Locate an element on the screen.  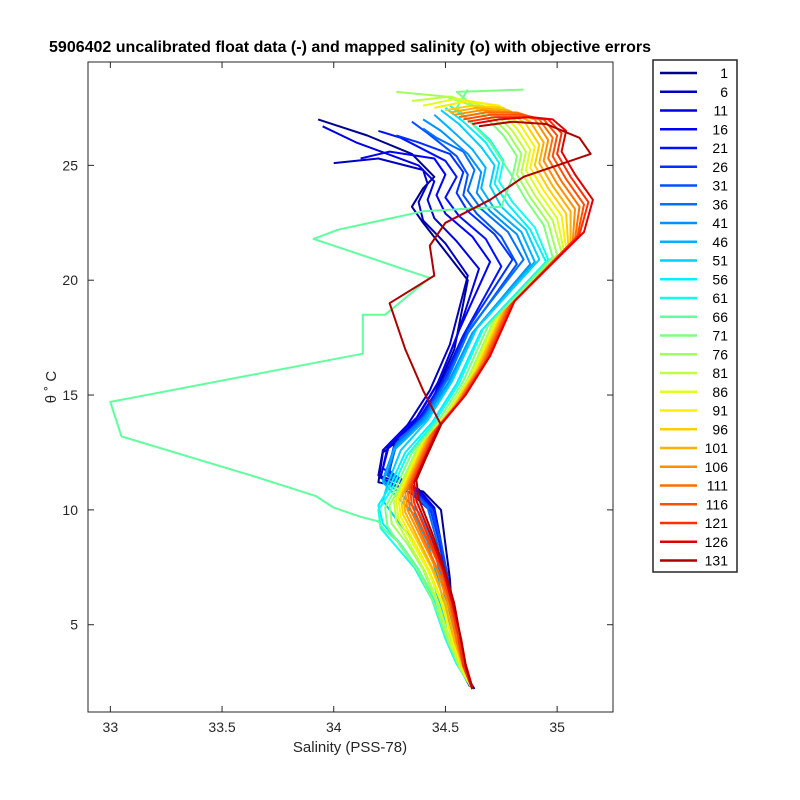
legend-label: 131 is located at coordinates (717, 561).